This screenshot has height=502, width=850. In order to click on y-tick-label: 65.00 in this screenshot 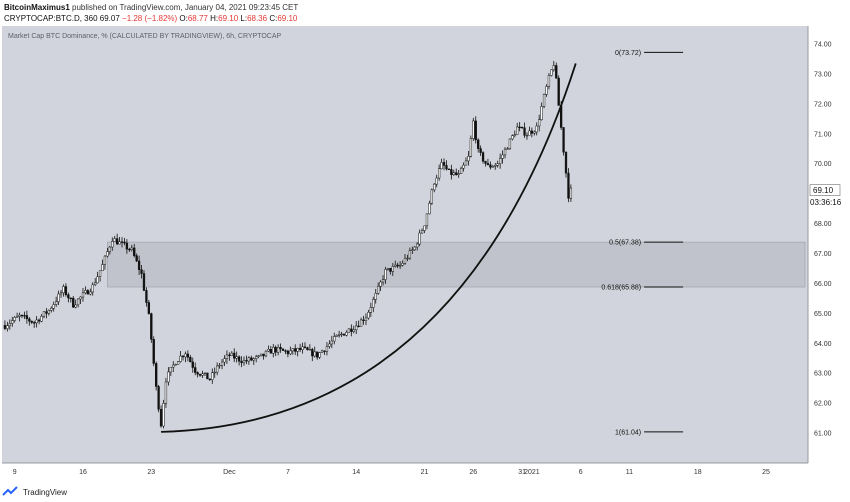, I will do `click(823, 314)`.